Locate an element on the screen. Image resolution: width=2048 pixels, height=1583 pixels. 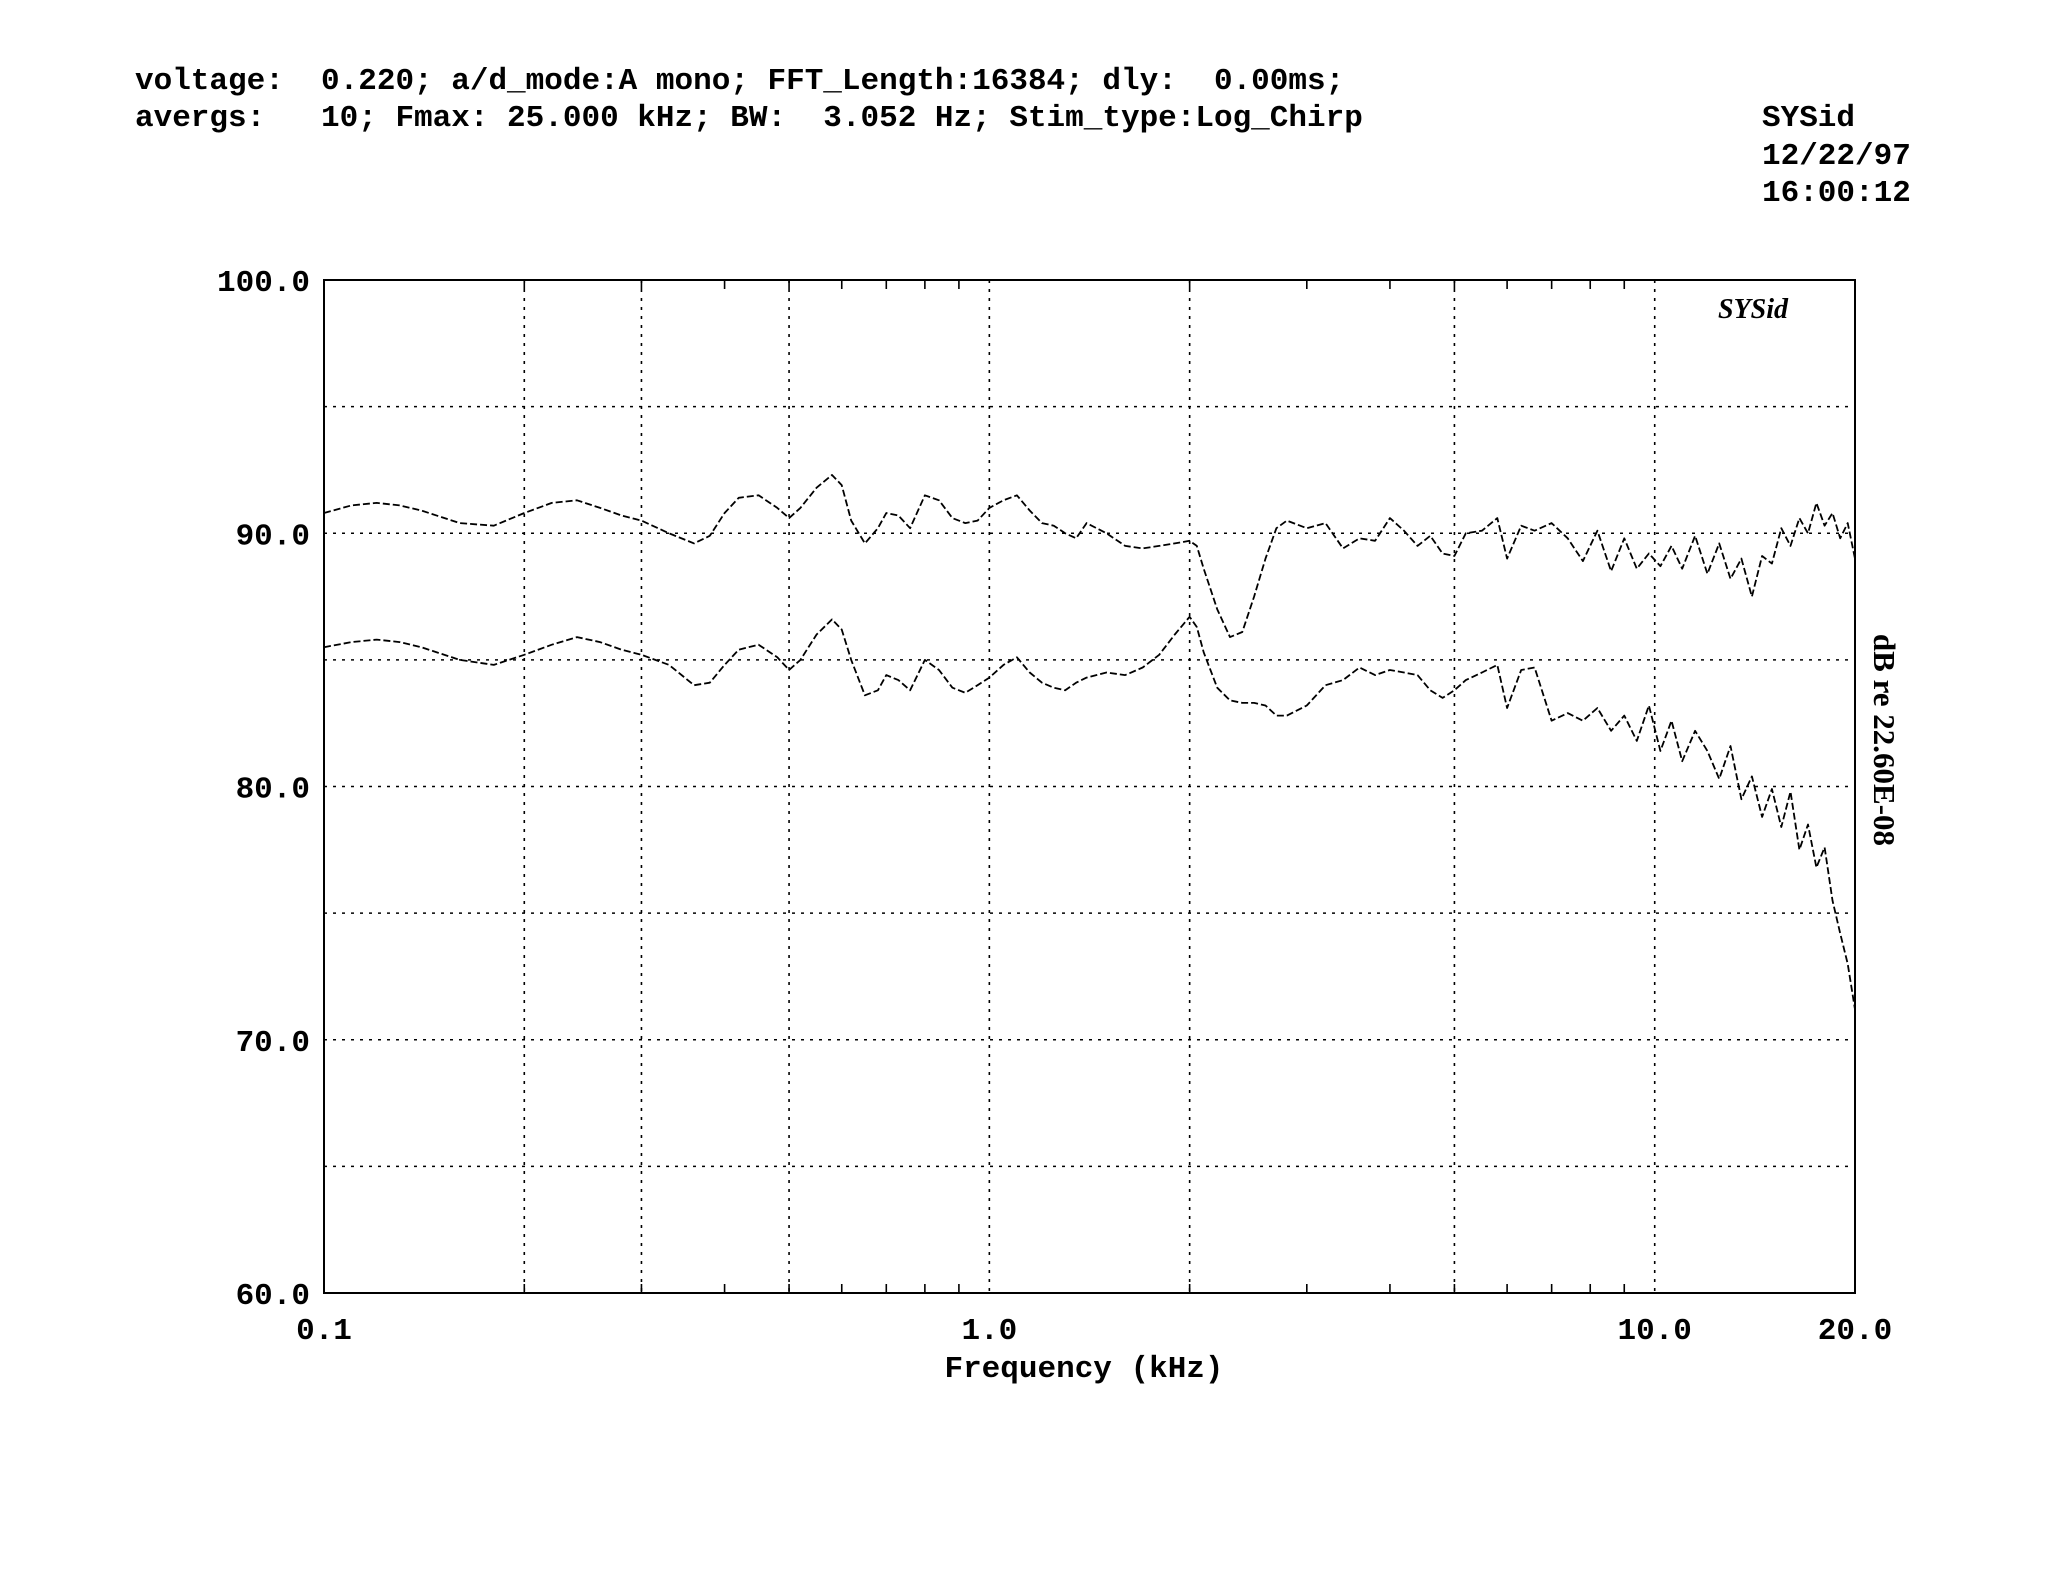
y-axis-label: dB re 22.60E-08 is located at coordinates (1884, 740).